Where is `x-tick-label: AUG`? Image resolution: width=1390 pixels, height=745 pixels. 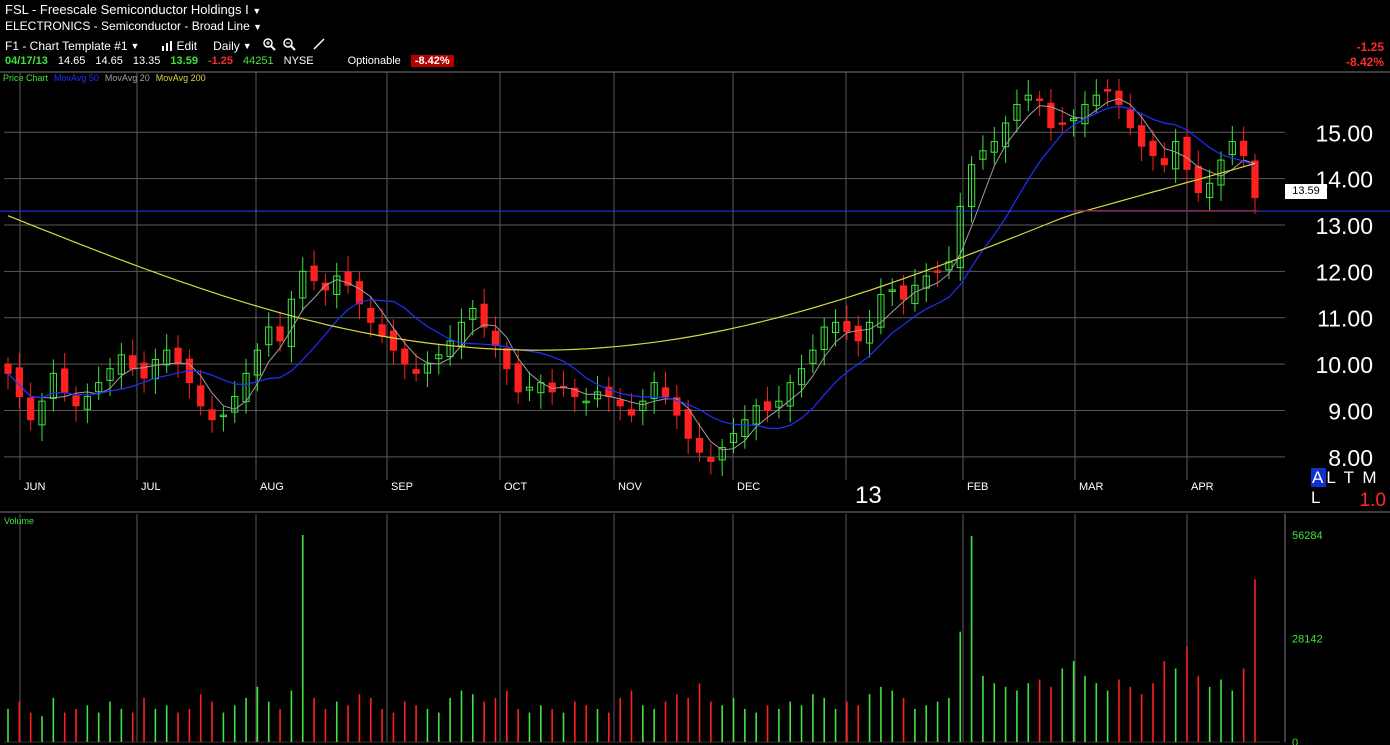
x-tick-label: AUG is located at coordinates (272, 487).